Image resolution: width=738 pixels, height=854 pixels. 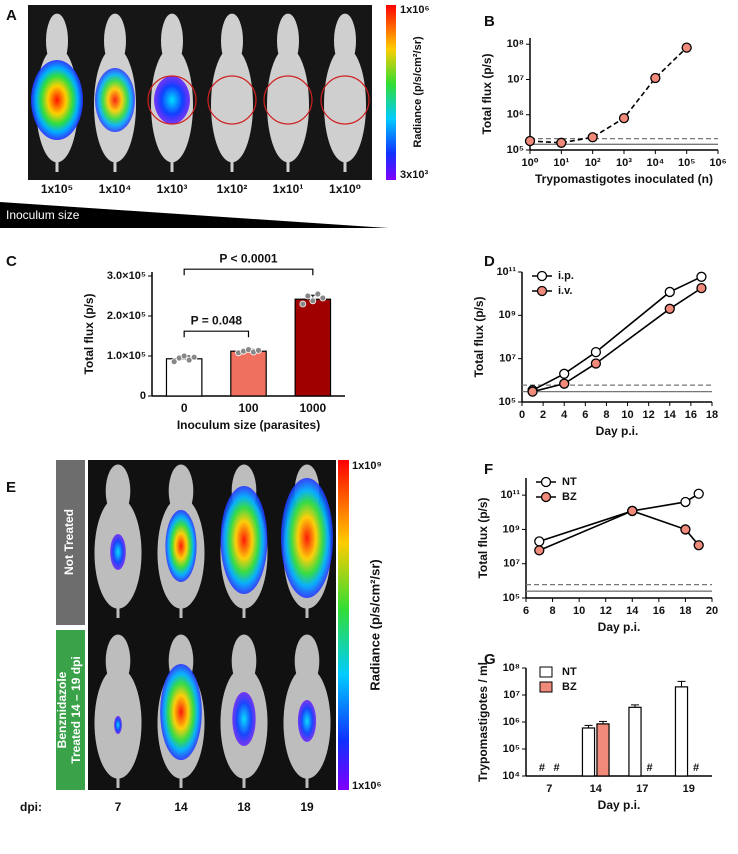 What do you see at coordinates (200, 92) in the screenshot?
I see `panel-a-image` at bounding box center [200, 92].